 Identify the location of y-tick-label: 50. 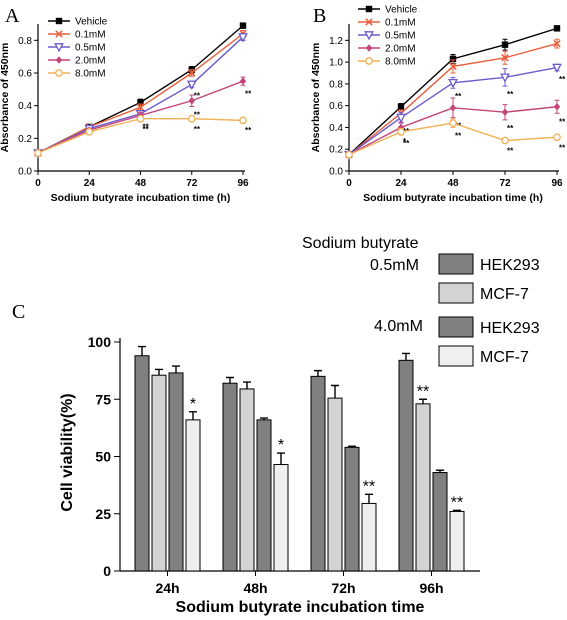
(103, 457).